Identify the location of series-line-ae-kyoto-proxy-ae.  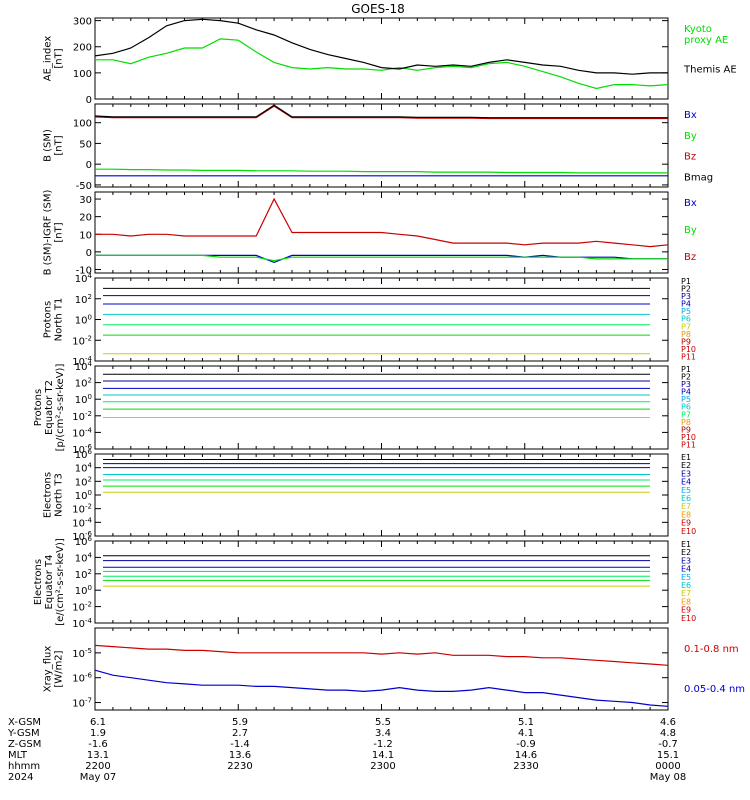
(382, 64).